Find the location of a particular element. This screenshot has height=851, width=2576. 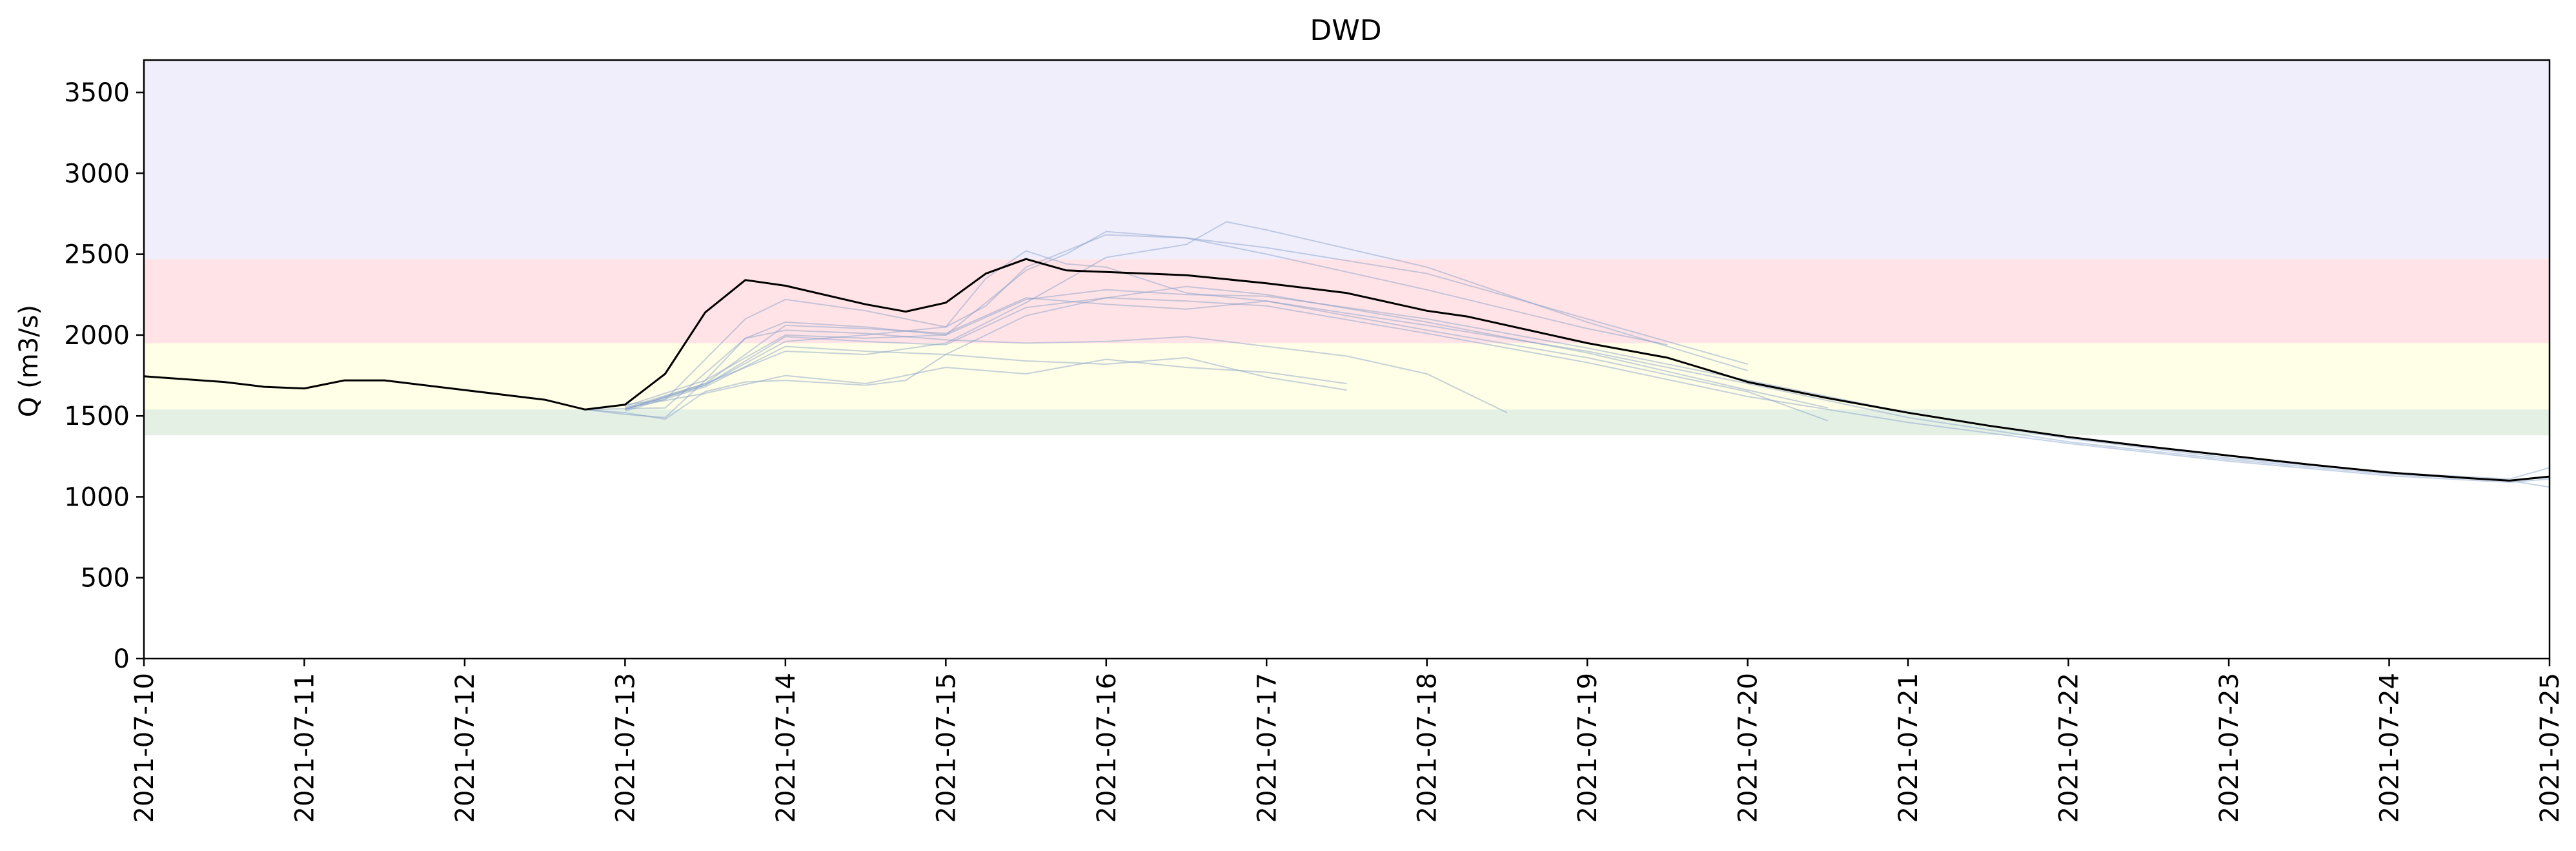

x-tick-label: 2021-07-12 is located at coordinates (465, 748).